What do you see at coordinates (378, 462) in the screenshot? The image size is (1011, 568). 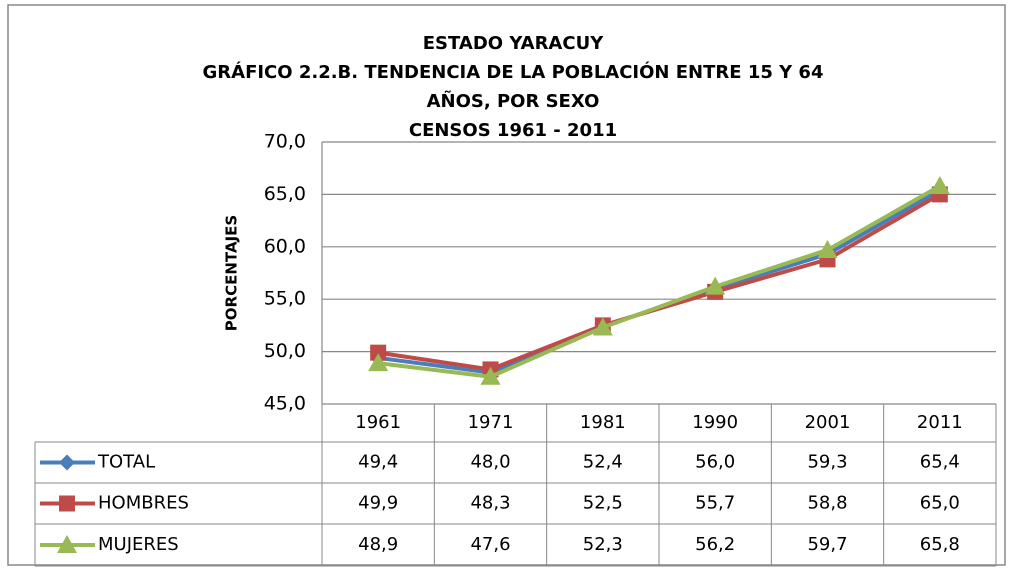 I see `table-value: 49,4` at bounding box center [378, 462].